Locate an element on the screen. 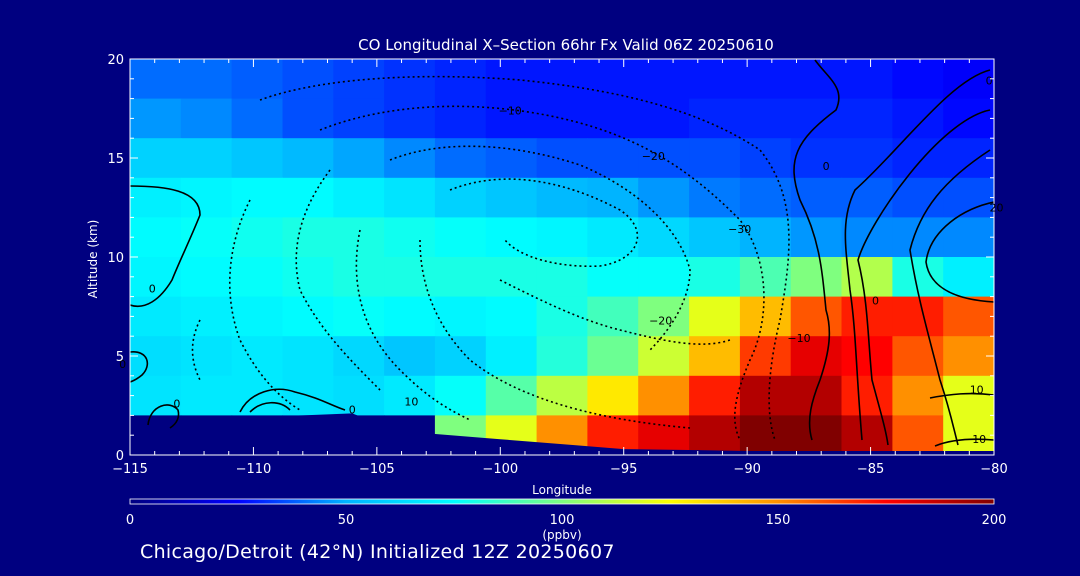  contour-label: −30 is located at coordinates (739, 229).